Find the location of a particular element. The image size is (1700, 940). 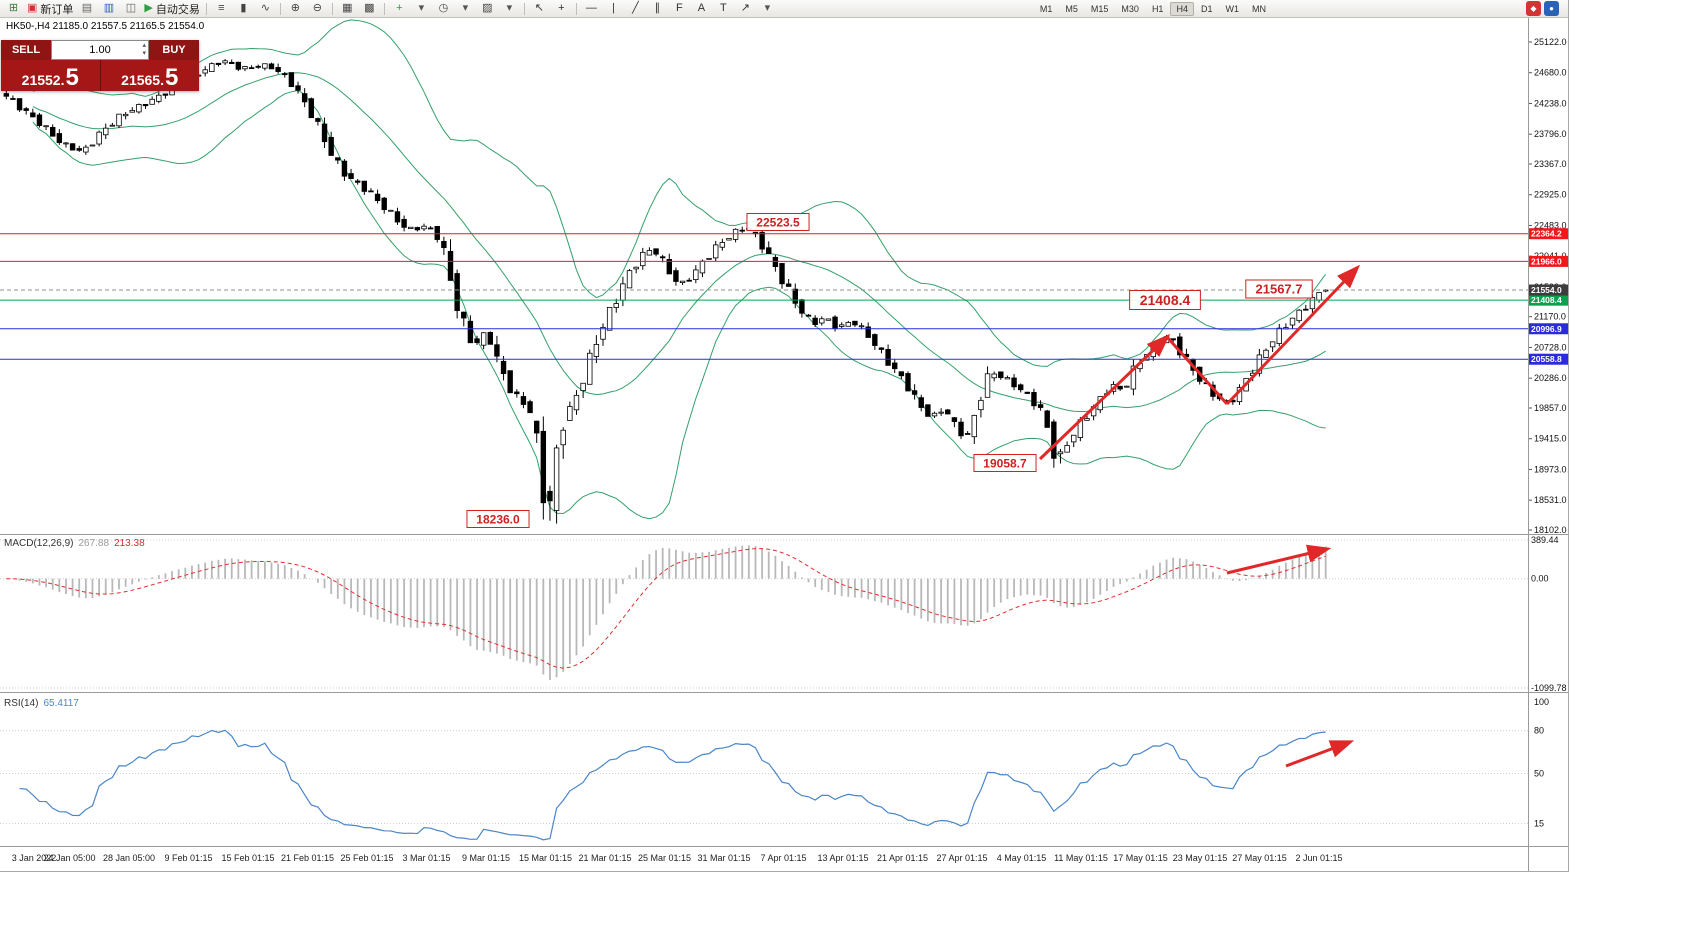

line-chart-icon: ∿ is located at coordinates (265, 8).